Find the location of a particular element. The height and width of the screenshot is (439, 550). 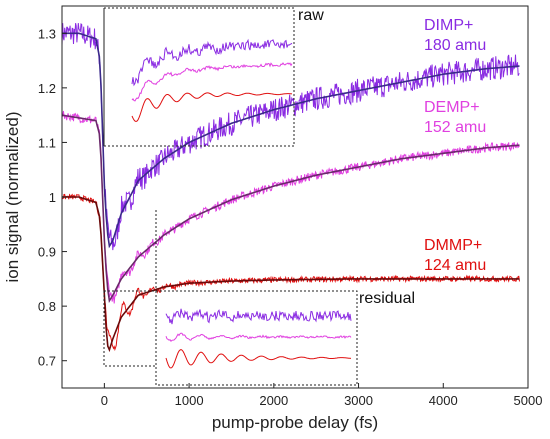

series-label-demp: DEMP+ is located at coordinates (452, 107).